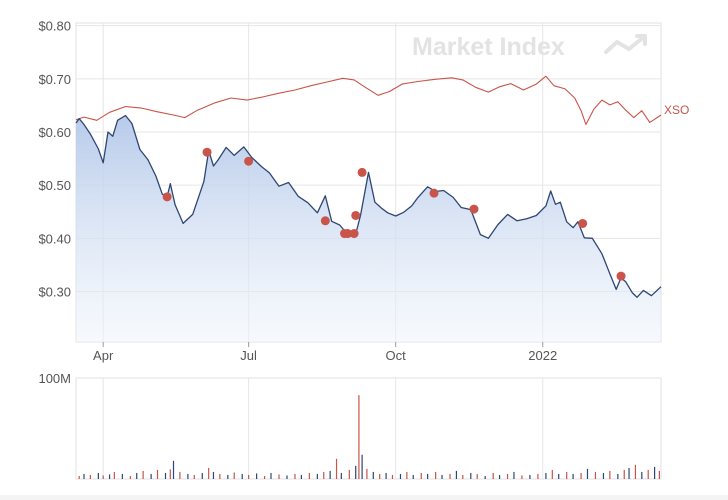 The image size is (728, 500). Describe the element at coordinates (248, 355) in the screenshot. I see `x-tick-label: Jul` at that location.